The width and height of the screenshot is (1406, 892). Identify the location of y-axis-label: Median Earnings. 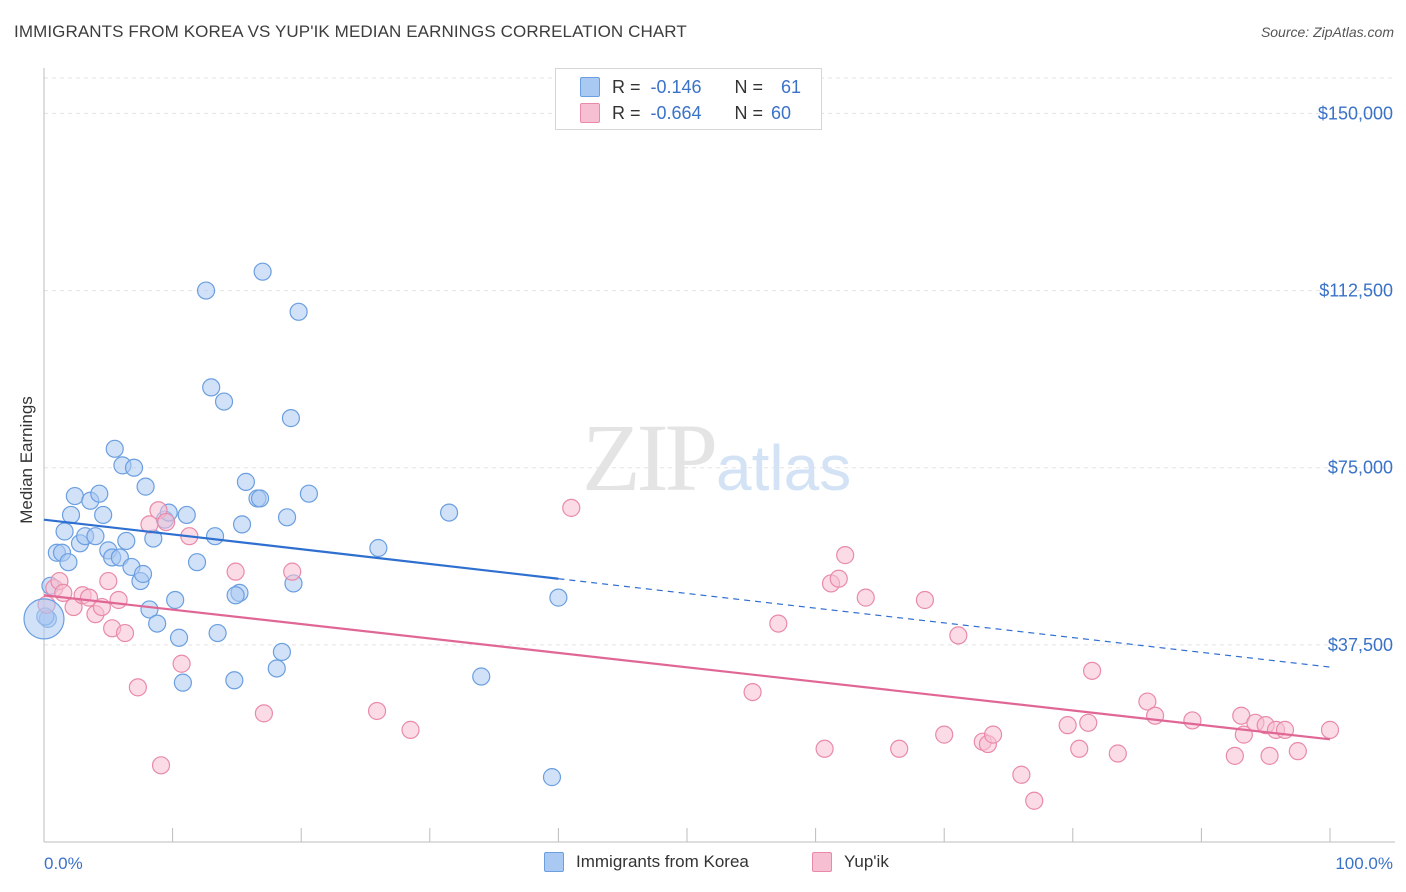
(26, 460).